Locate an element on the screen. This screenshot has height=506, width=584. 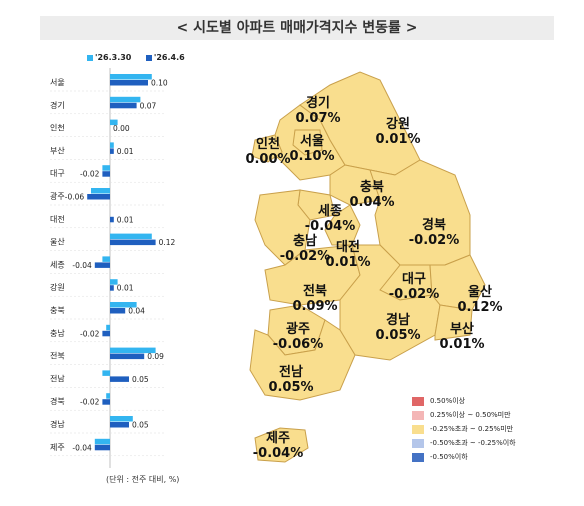
region-name: 전남 is located at coordinates (291, 372).